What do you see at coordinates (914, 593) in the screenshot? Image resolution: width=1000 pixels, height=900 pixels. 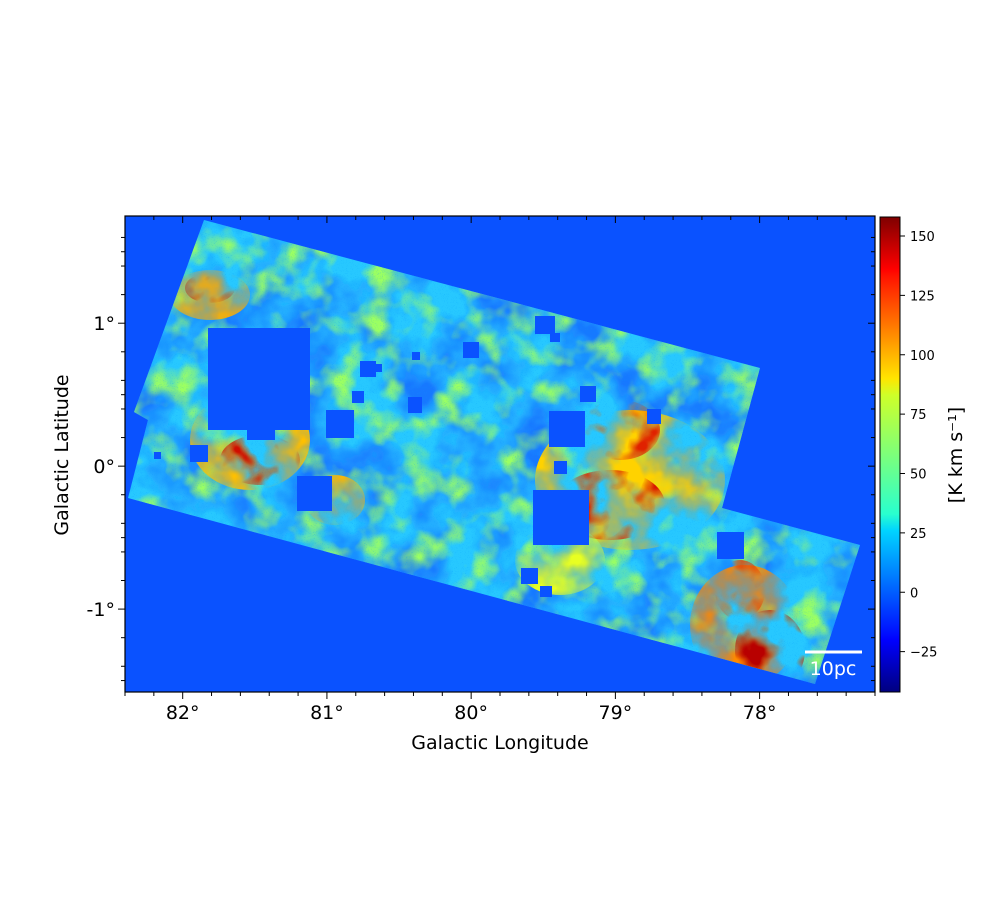 I see `colorbar-tick-label: 0` at bounding box center [914, 593].